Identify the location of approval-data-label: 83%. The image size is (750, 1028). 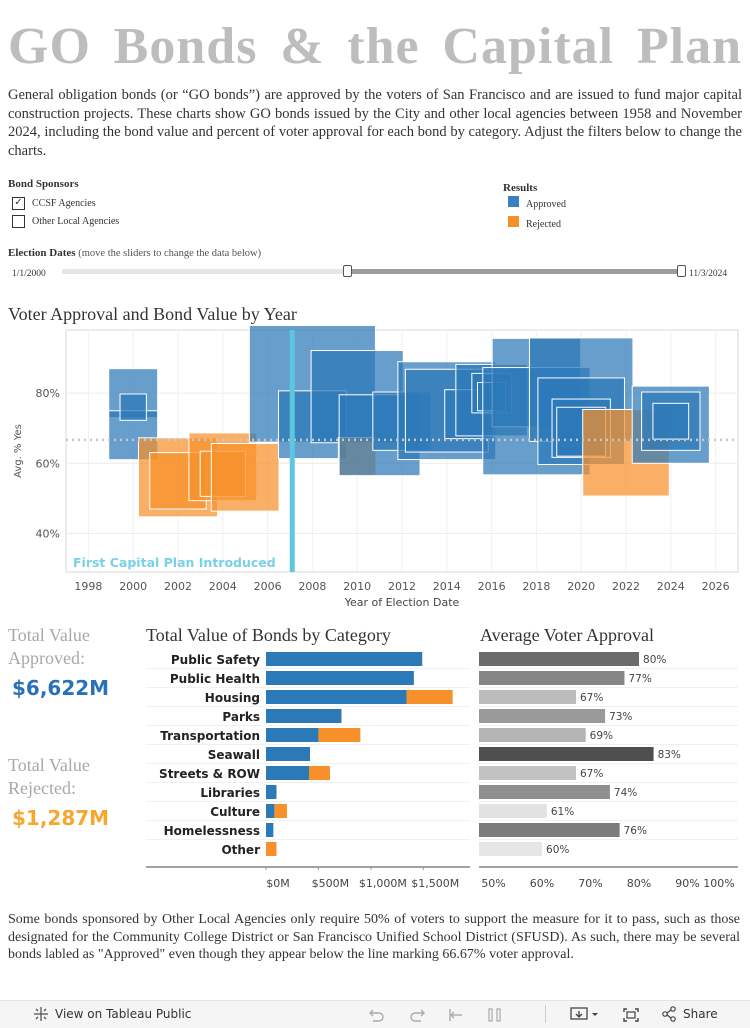
(669, 755).